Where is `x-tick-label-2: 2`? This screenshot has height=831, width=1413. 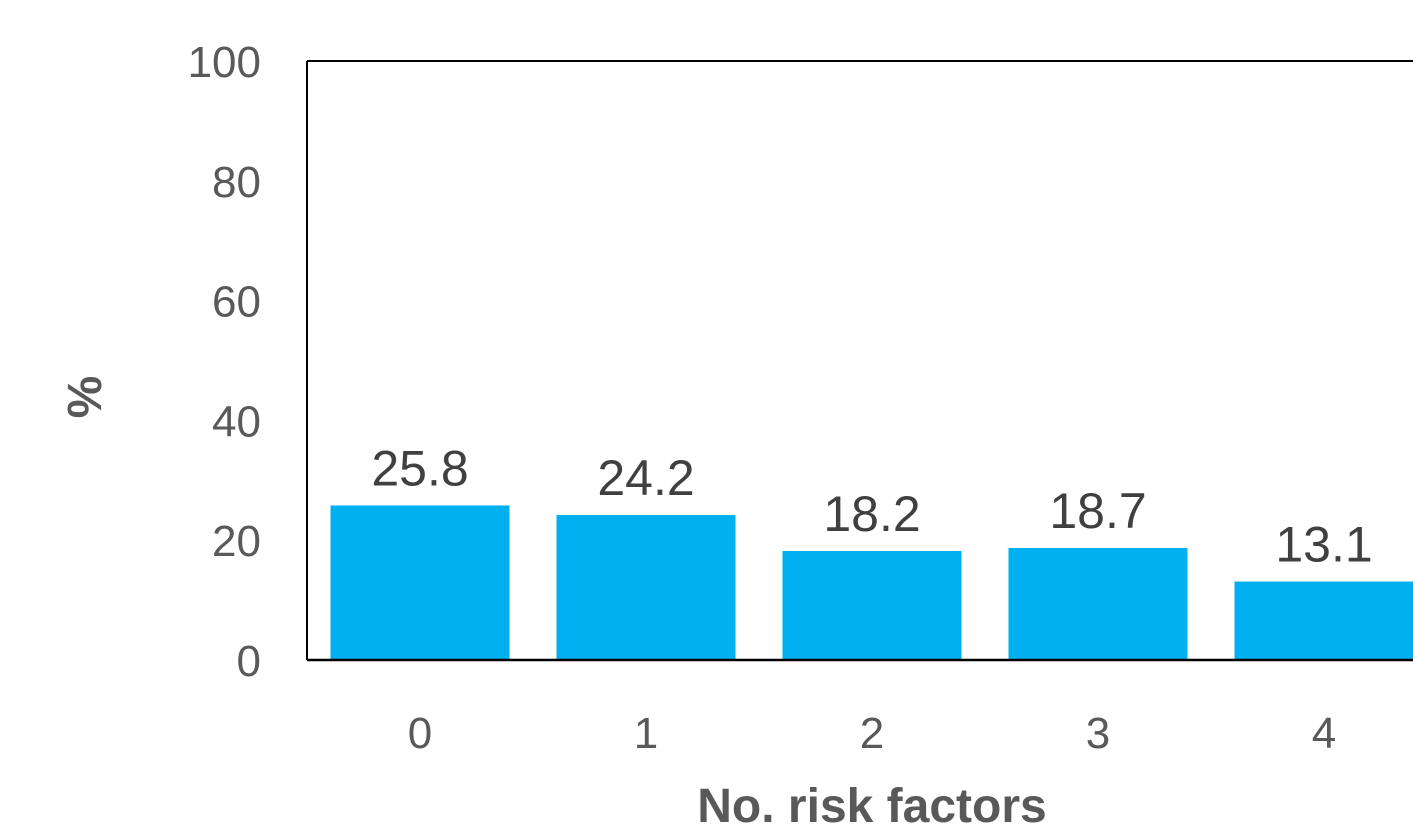 x-tick-label-2: 2 is located at coordinates (872, 733).